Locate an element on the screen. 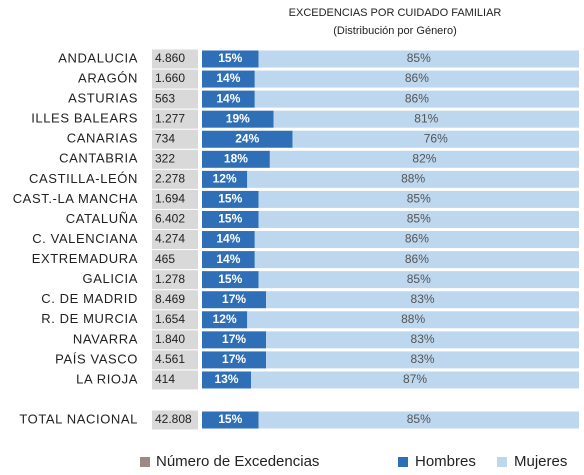  legend-label: Número de Excedencias is located at coordinates (237, 461).